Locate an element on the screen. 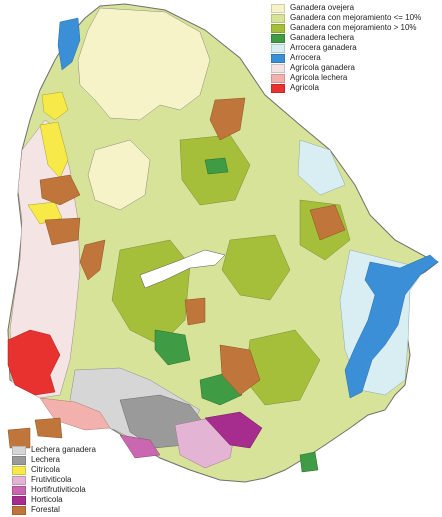  reservoir-rio-negro is located at coordinates (182, 269).